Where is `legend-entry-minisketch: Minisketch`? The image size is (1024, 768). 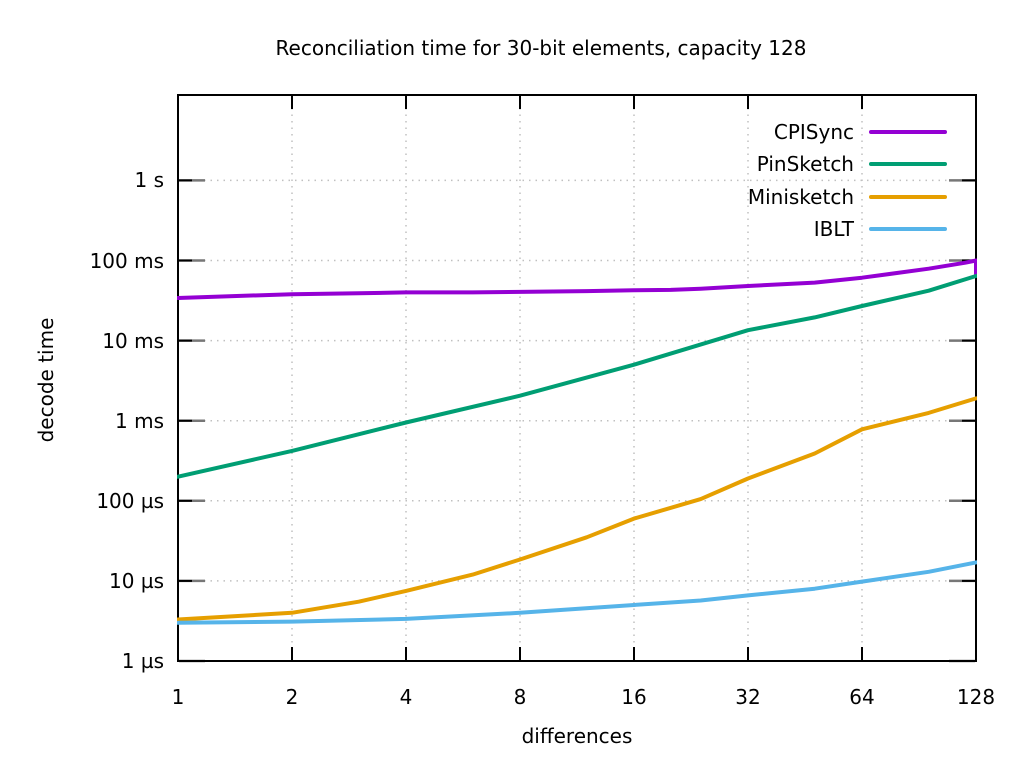 legend-entry-minisketch: Minisketch is located at coordinates (847, 197).